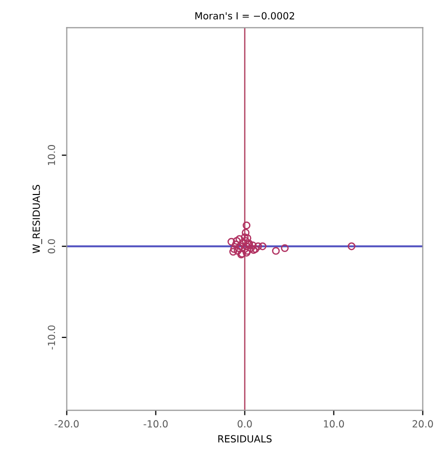  I want to click on x-axis-title: RESIDUALS, so click(245, 439).